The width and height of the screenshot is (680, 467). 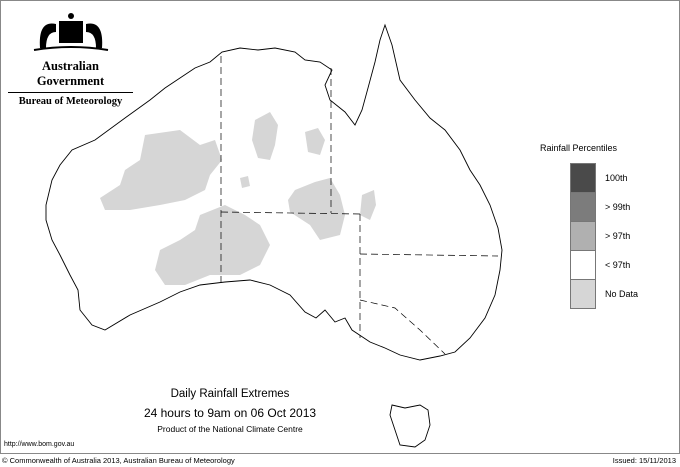 I want to click on legend-swatch-no-data: No Data, so click(x=604, y=294).